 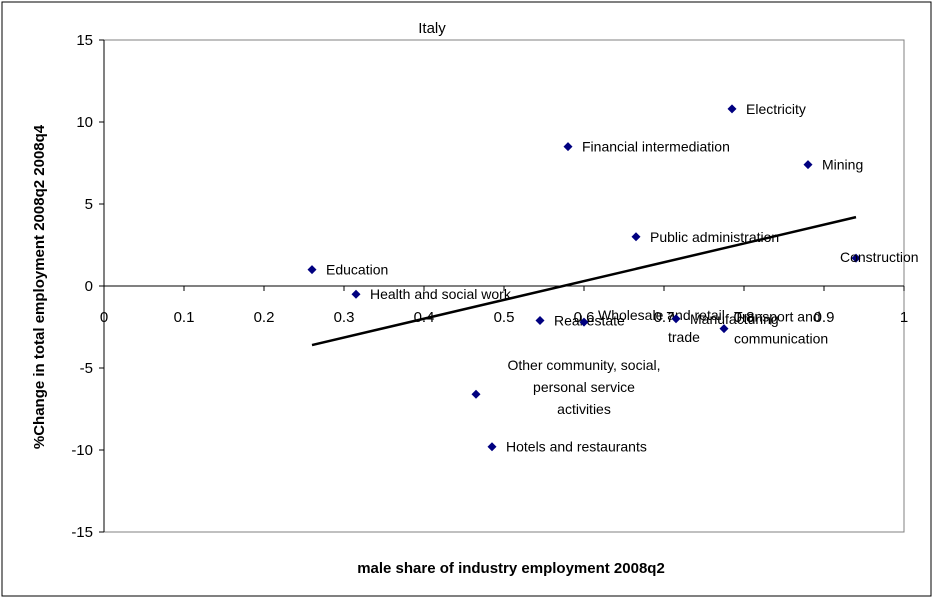 What do you see at coordinates (824, 317) in the screenshot?
I see `x-tick-label: 0.9` at bounding box center [824, 317].